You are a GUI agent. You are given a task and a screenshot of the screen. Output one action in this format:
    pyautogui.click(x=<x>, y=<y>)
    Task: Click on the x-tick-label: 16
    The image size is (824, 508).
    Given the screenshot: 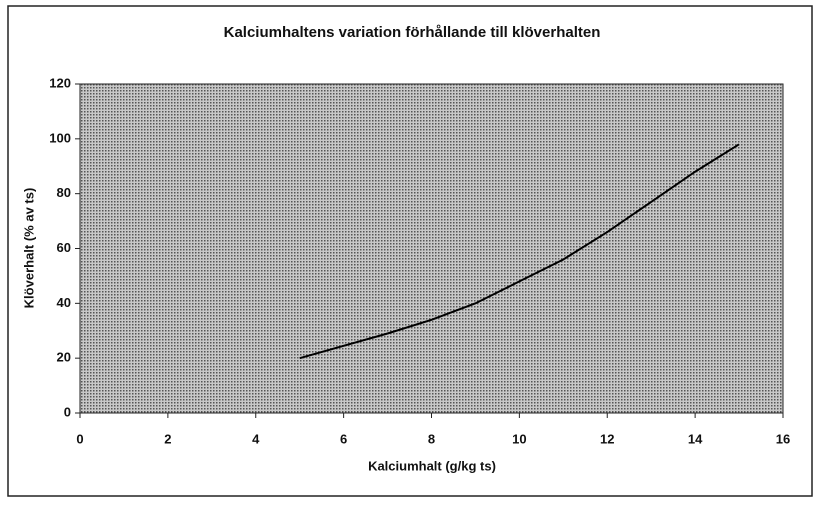 What is the action you would take?
    pyautogui.click(x=783, y=438)
    